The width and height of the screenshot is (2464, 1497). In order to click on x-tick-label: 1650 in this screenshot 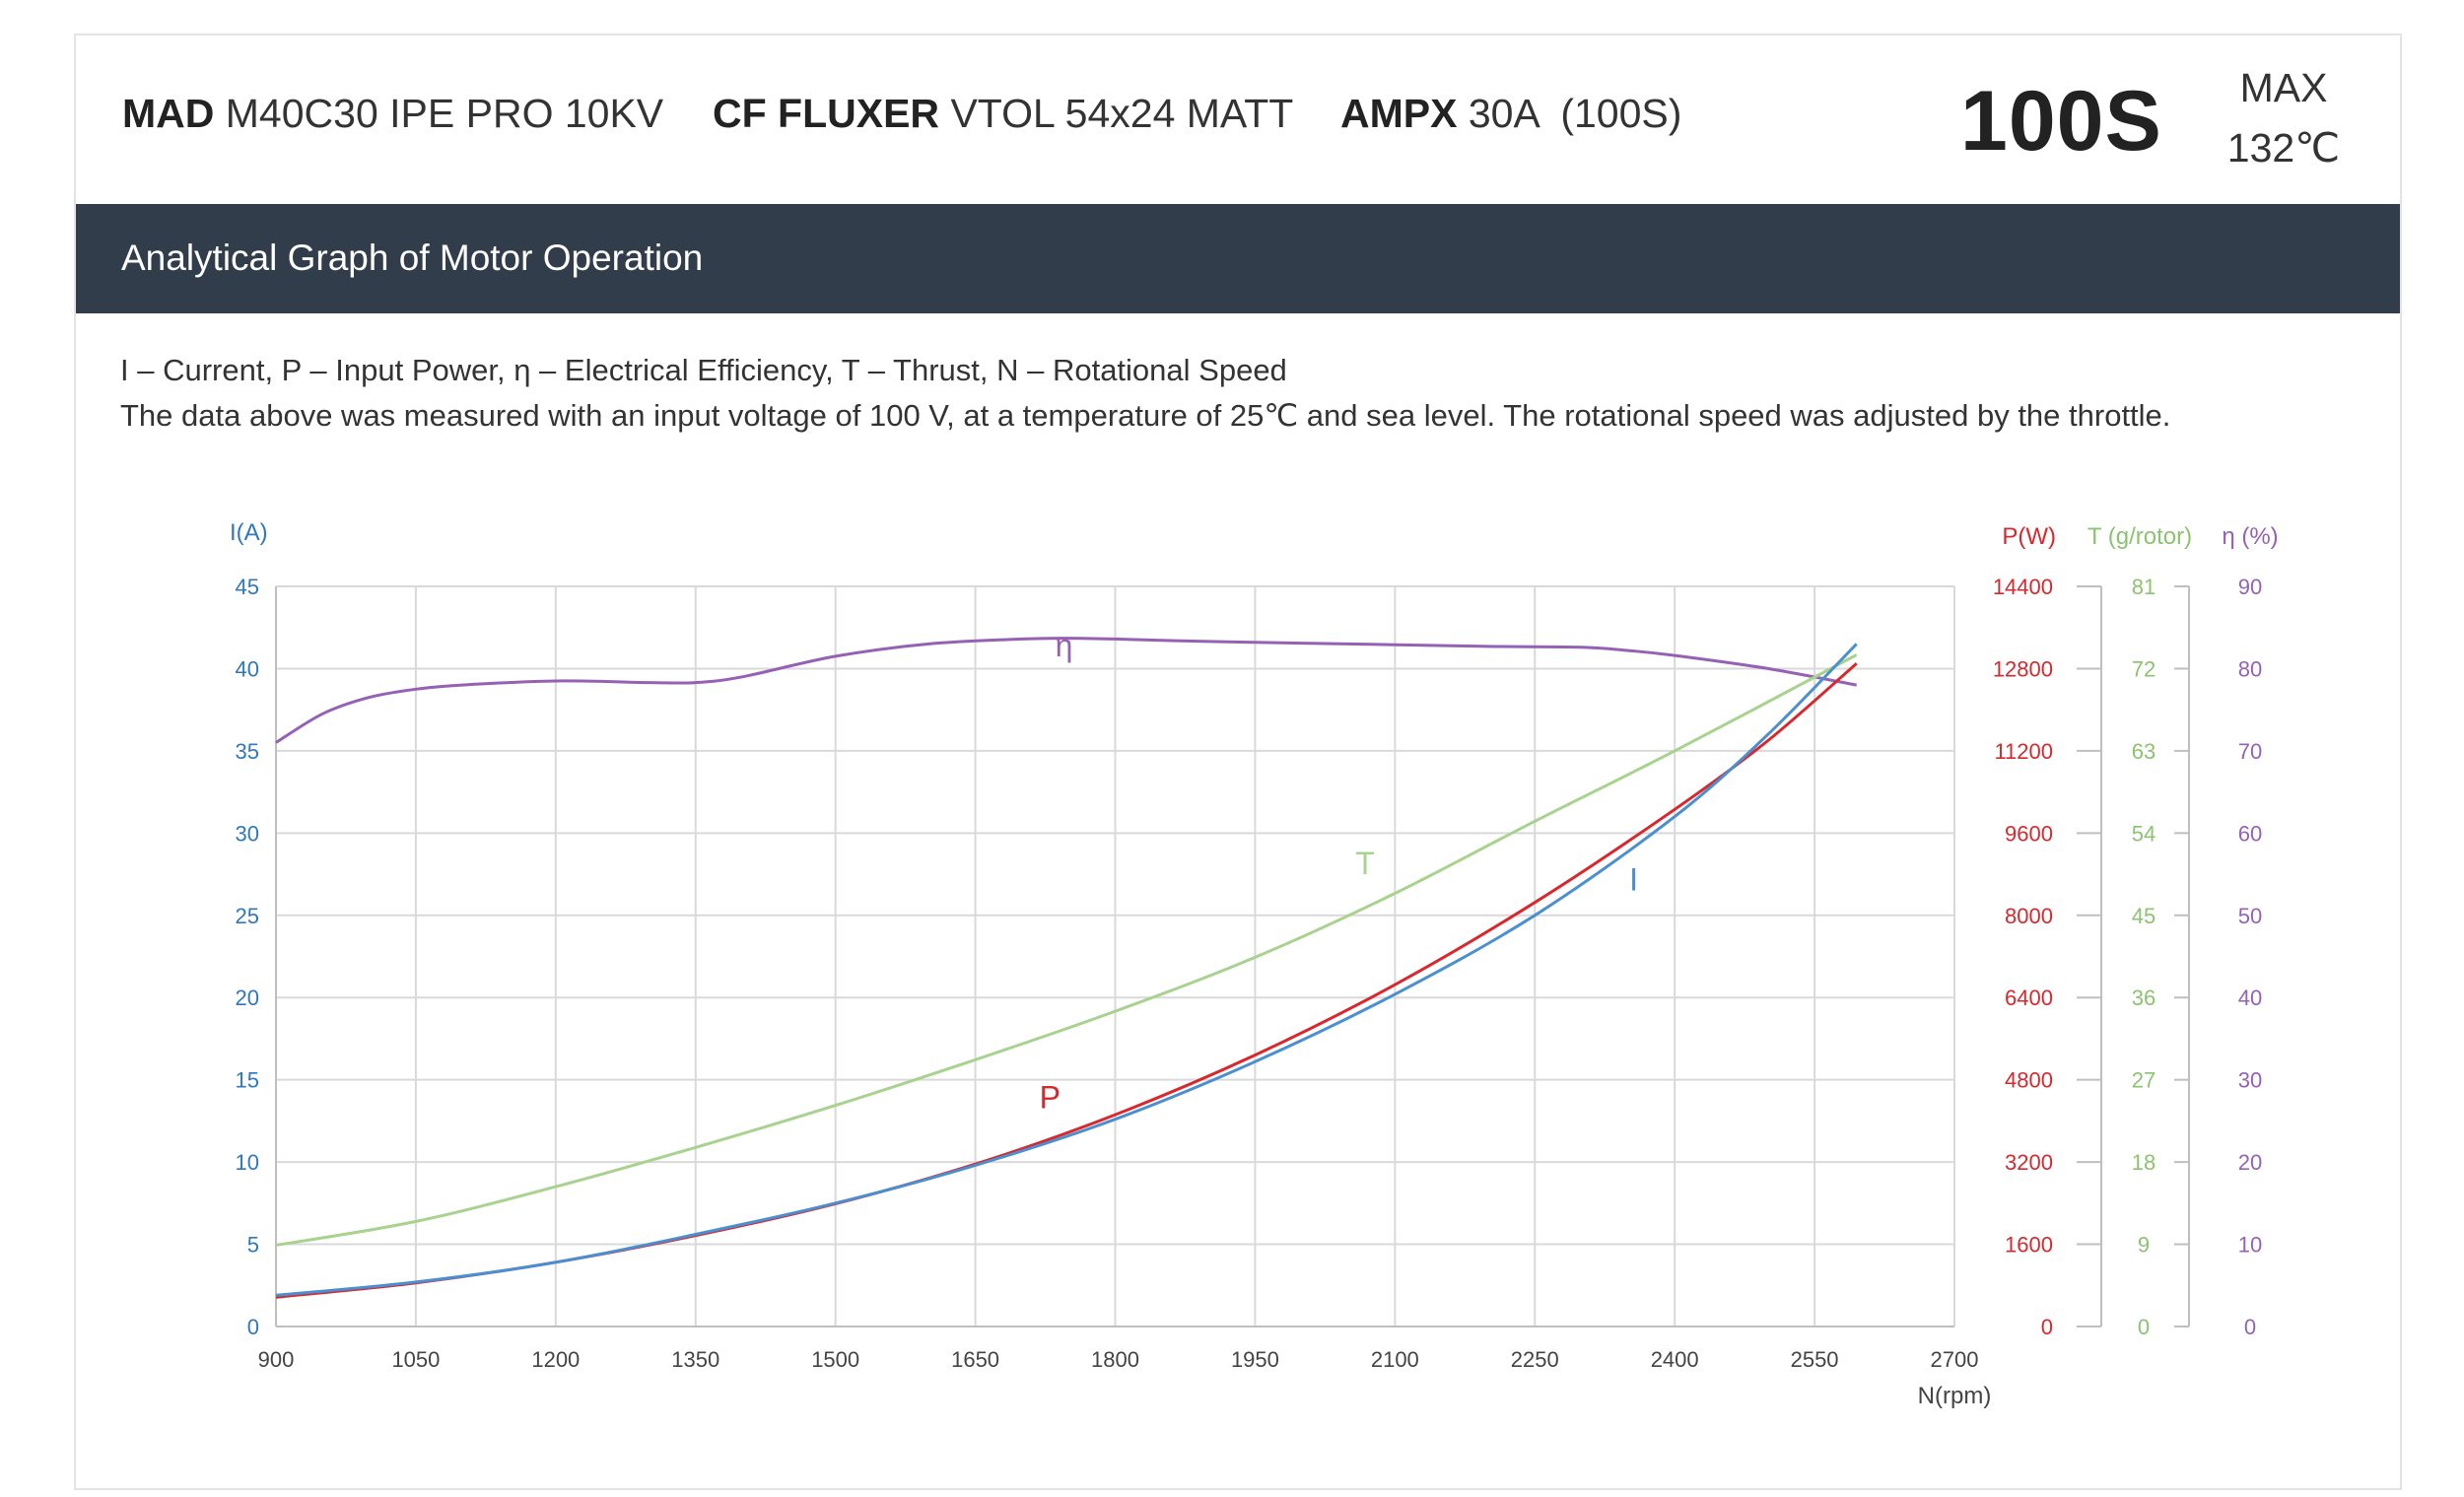, I will do `click(975, 1359)`.